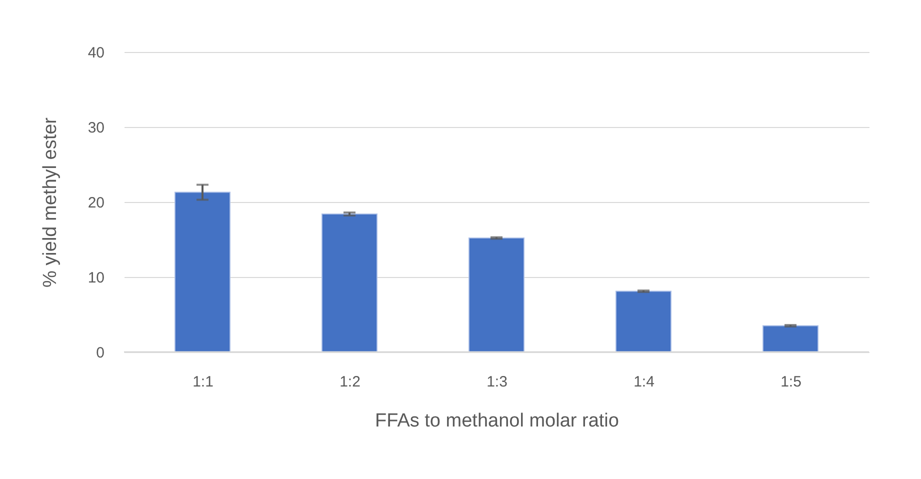 This screenshot has height=479, width=921. What do you see at coordinates (203, 382) in the screenshot?
I see `x-tick-label: 1:1` at bounding box center [203, 382].